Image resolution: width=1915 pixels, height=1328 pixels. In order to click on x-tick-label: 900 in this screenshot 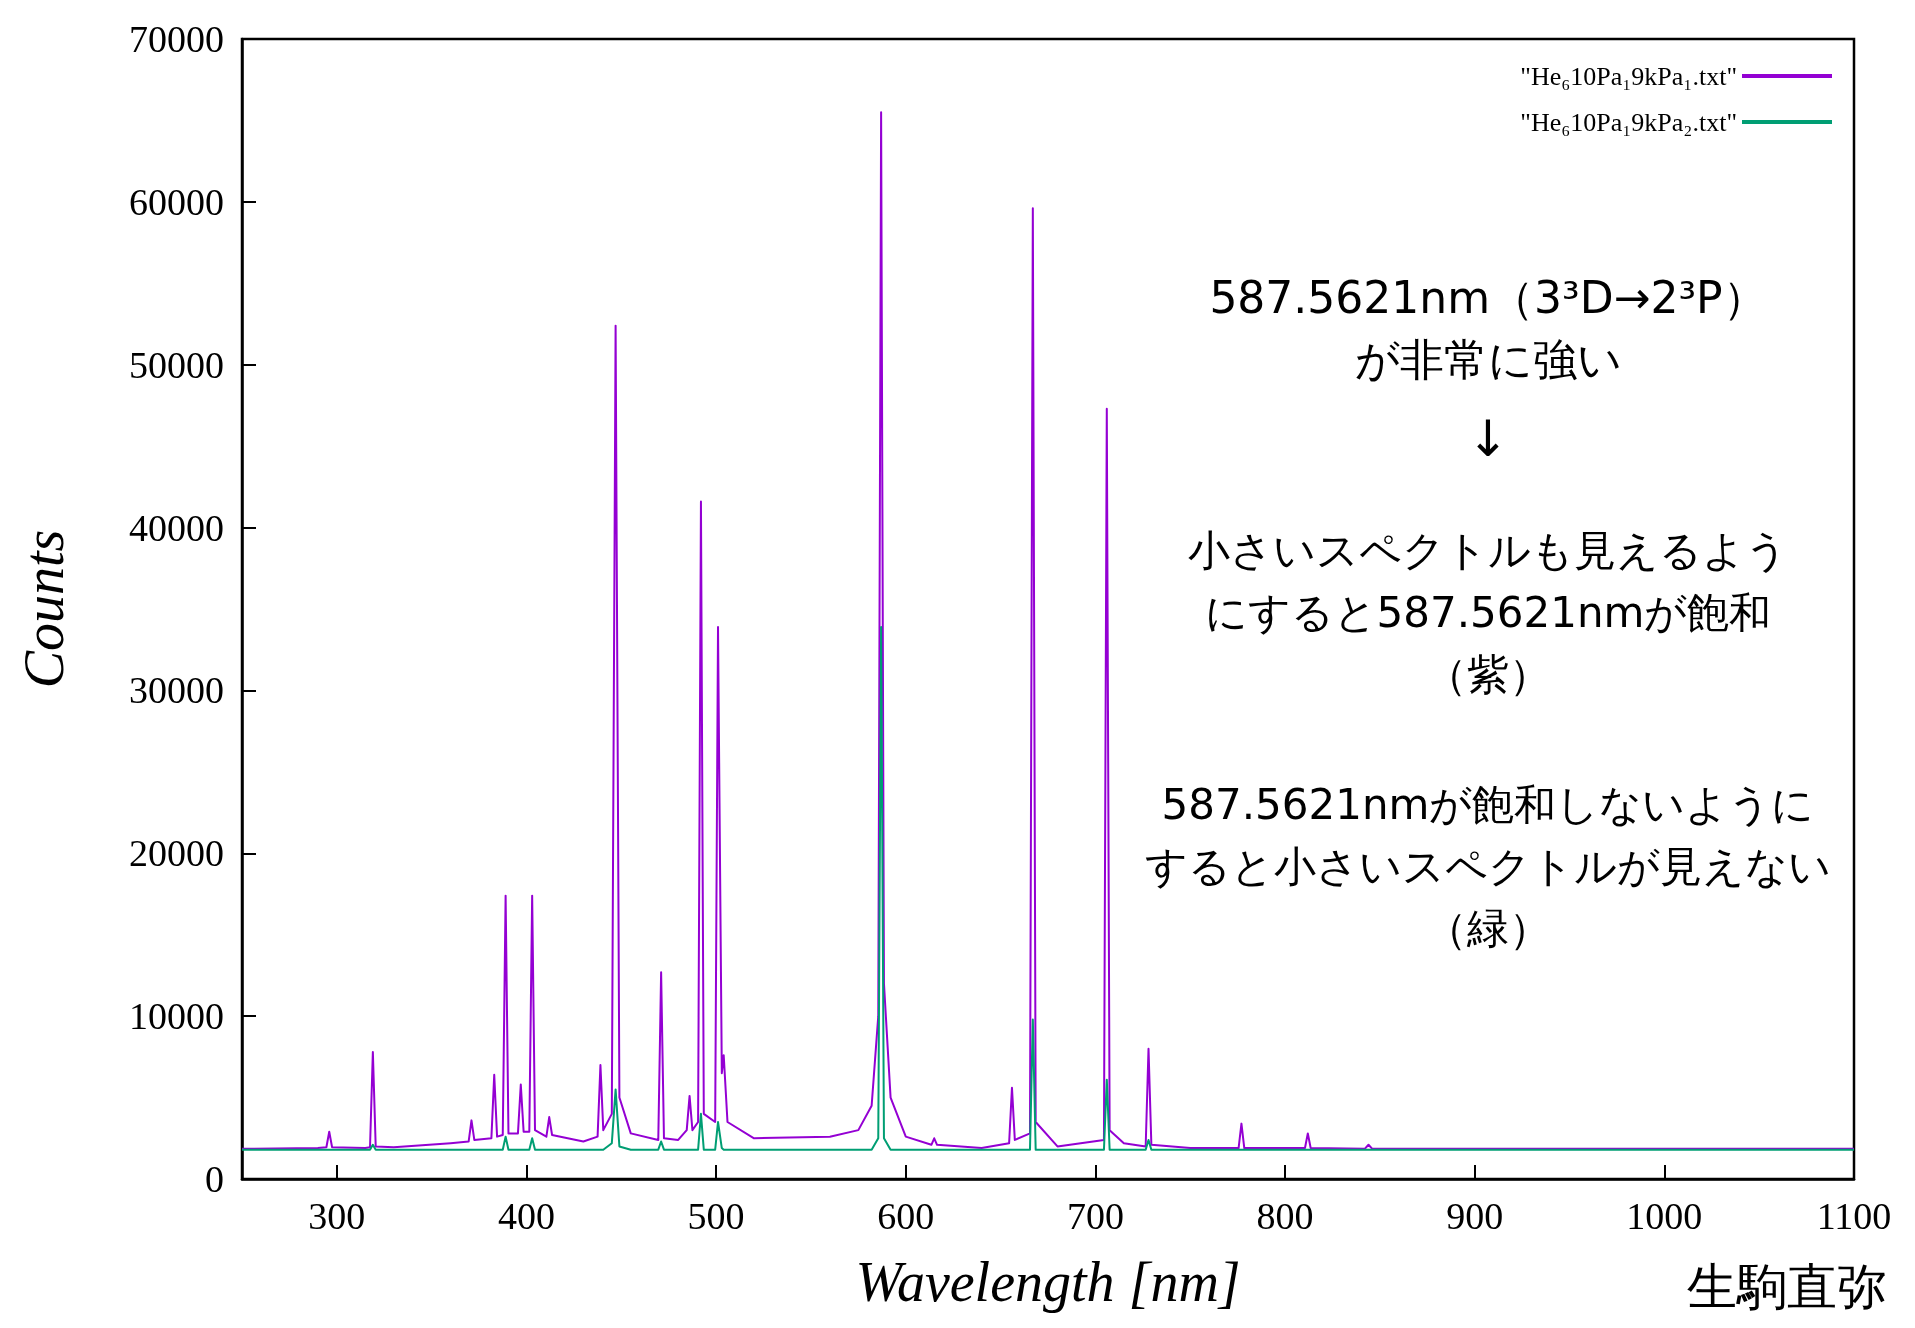, I will do `click(1475, 1216)`.